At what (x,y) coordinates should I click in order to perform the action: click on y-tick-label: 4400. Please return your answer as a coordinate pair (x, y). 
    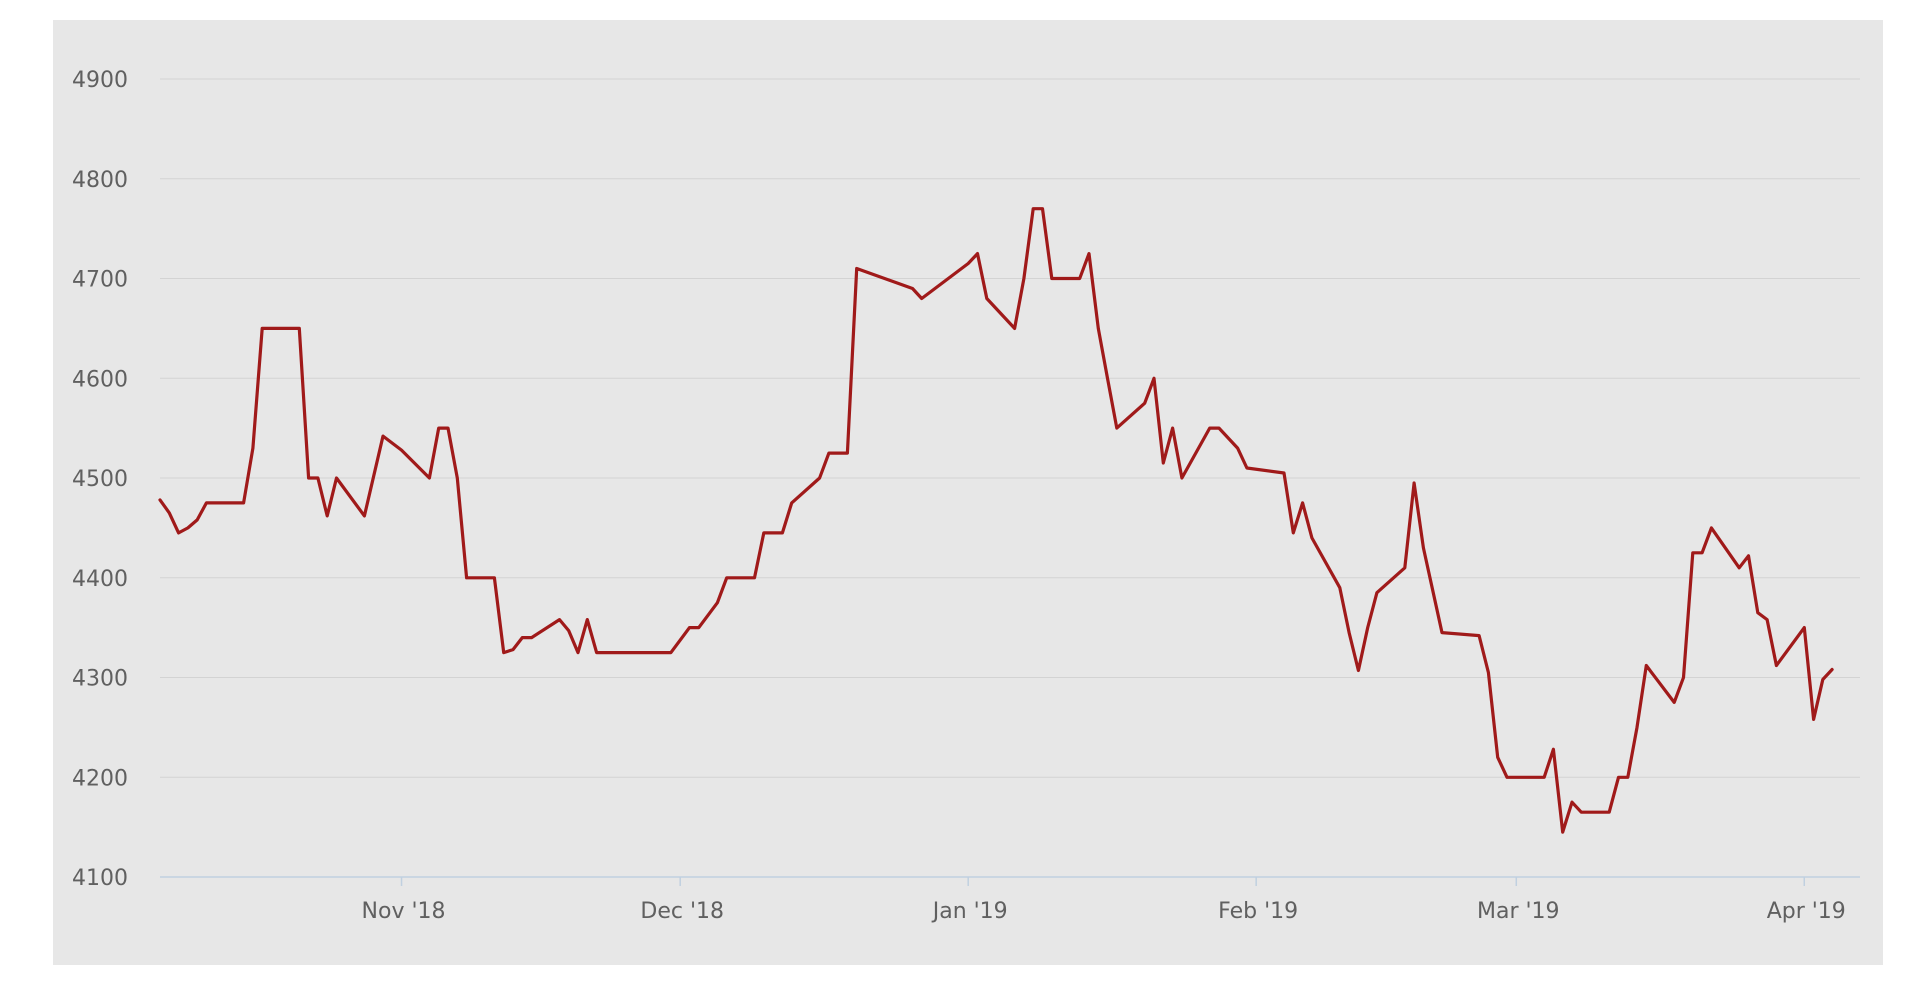
    Looking at the image, I should click on (100, 579).